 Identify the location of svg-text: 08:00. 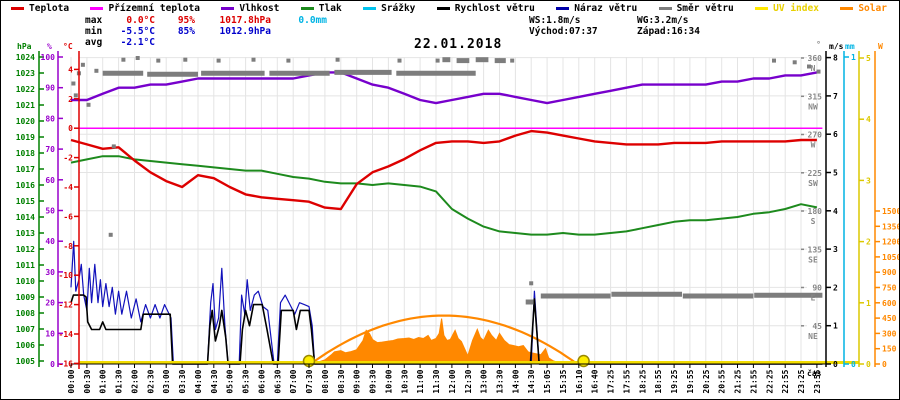
(325, 381).